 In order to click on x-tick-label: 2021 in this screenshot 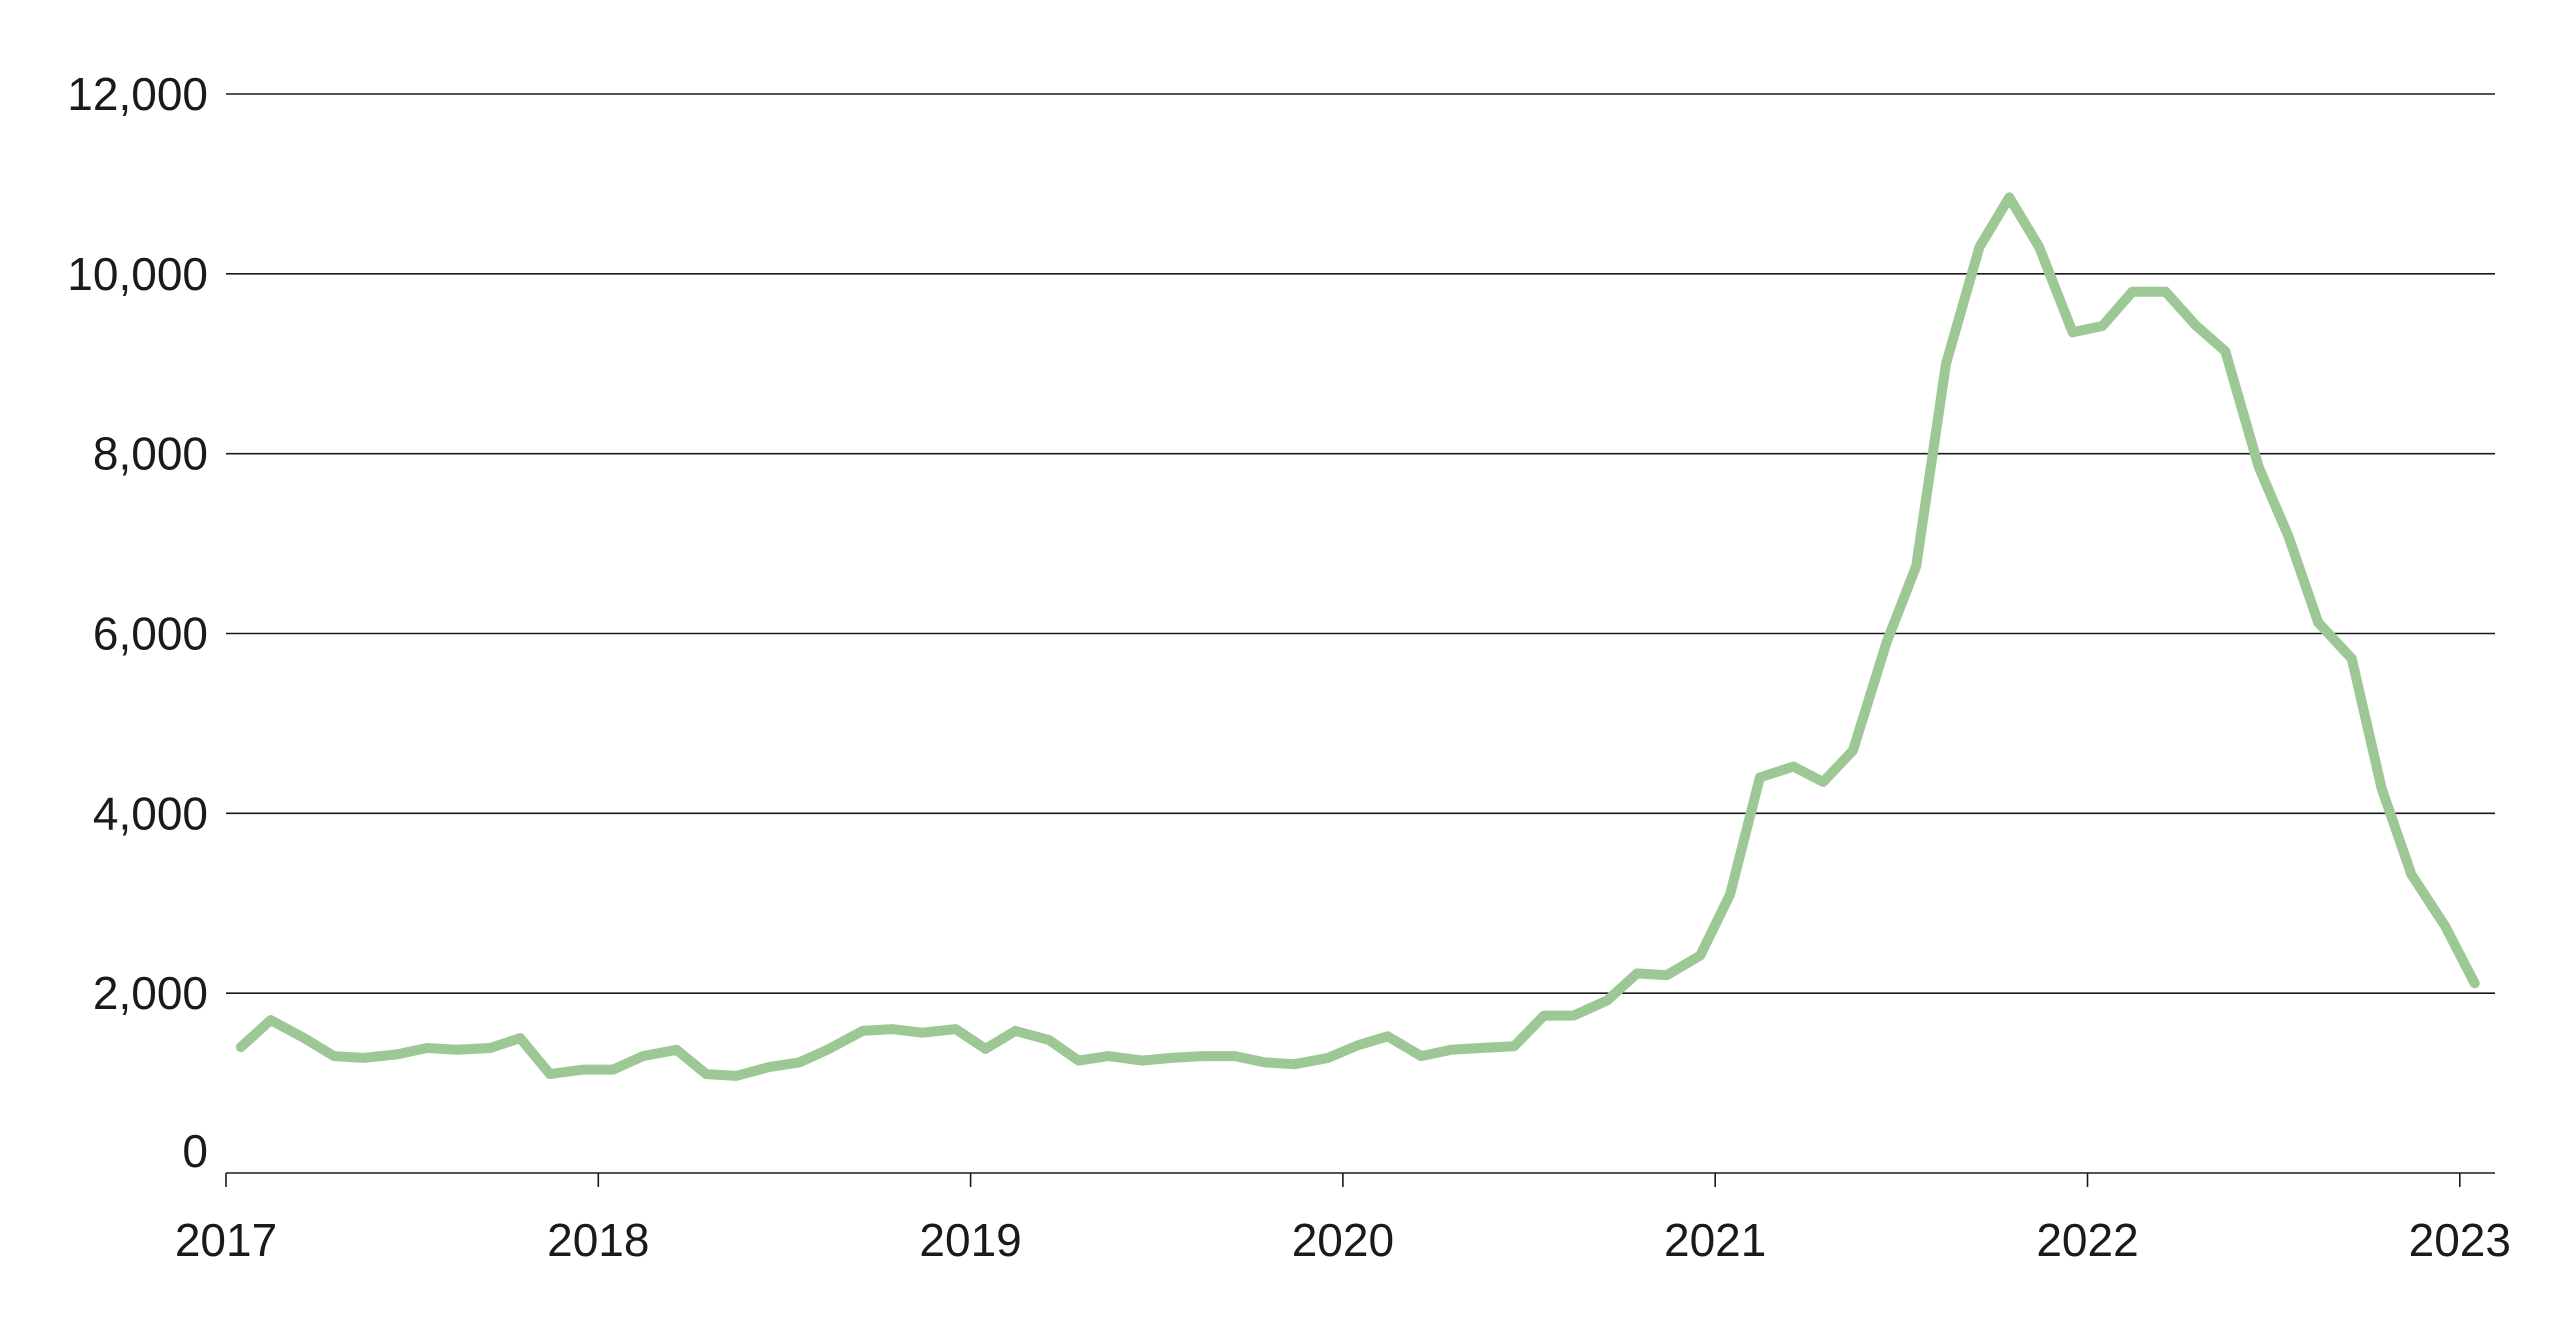, I will do `click(1715, 1240)`.